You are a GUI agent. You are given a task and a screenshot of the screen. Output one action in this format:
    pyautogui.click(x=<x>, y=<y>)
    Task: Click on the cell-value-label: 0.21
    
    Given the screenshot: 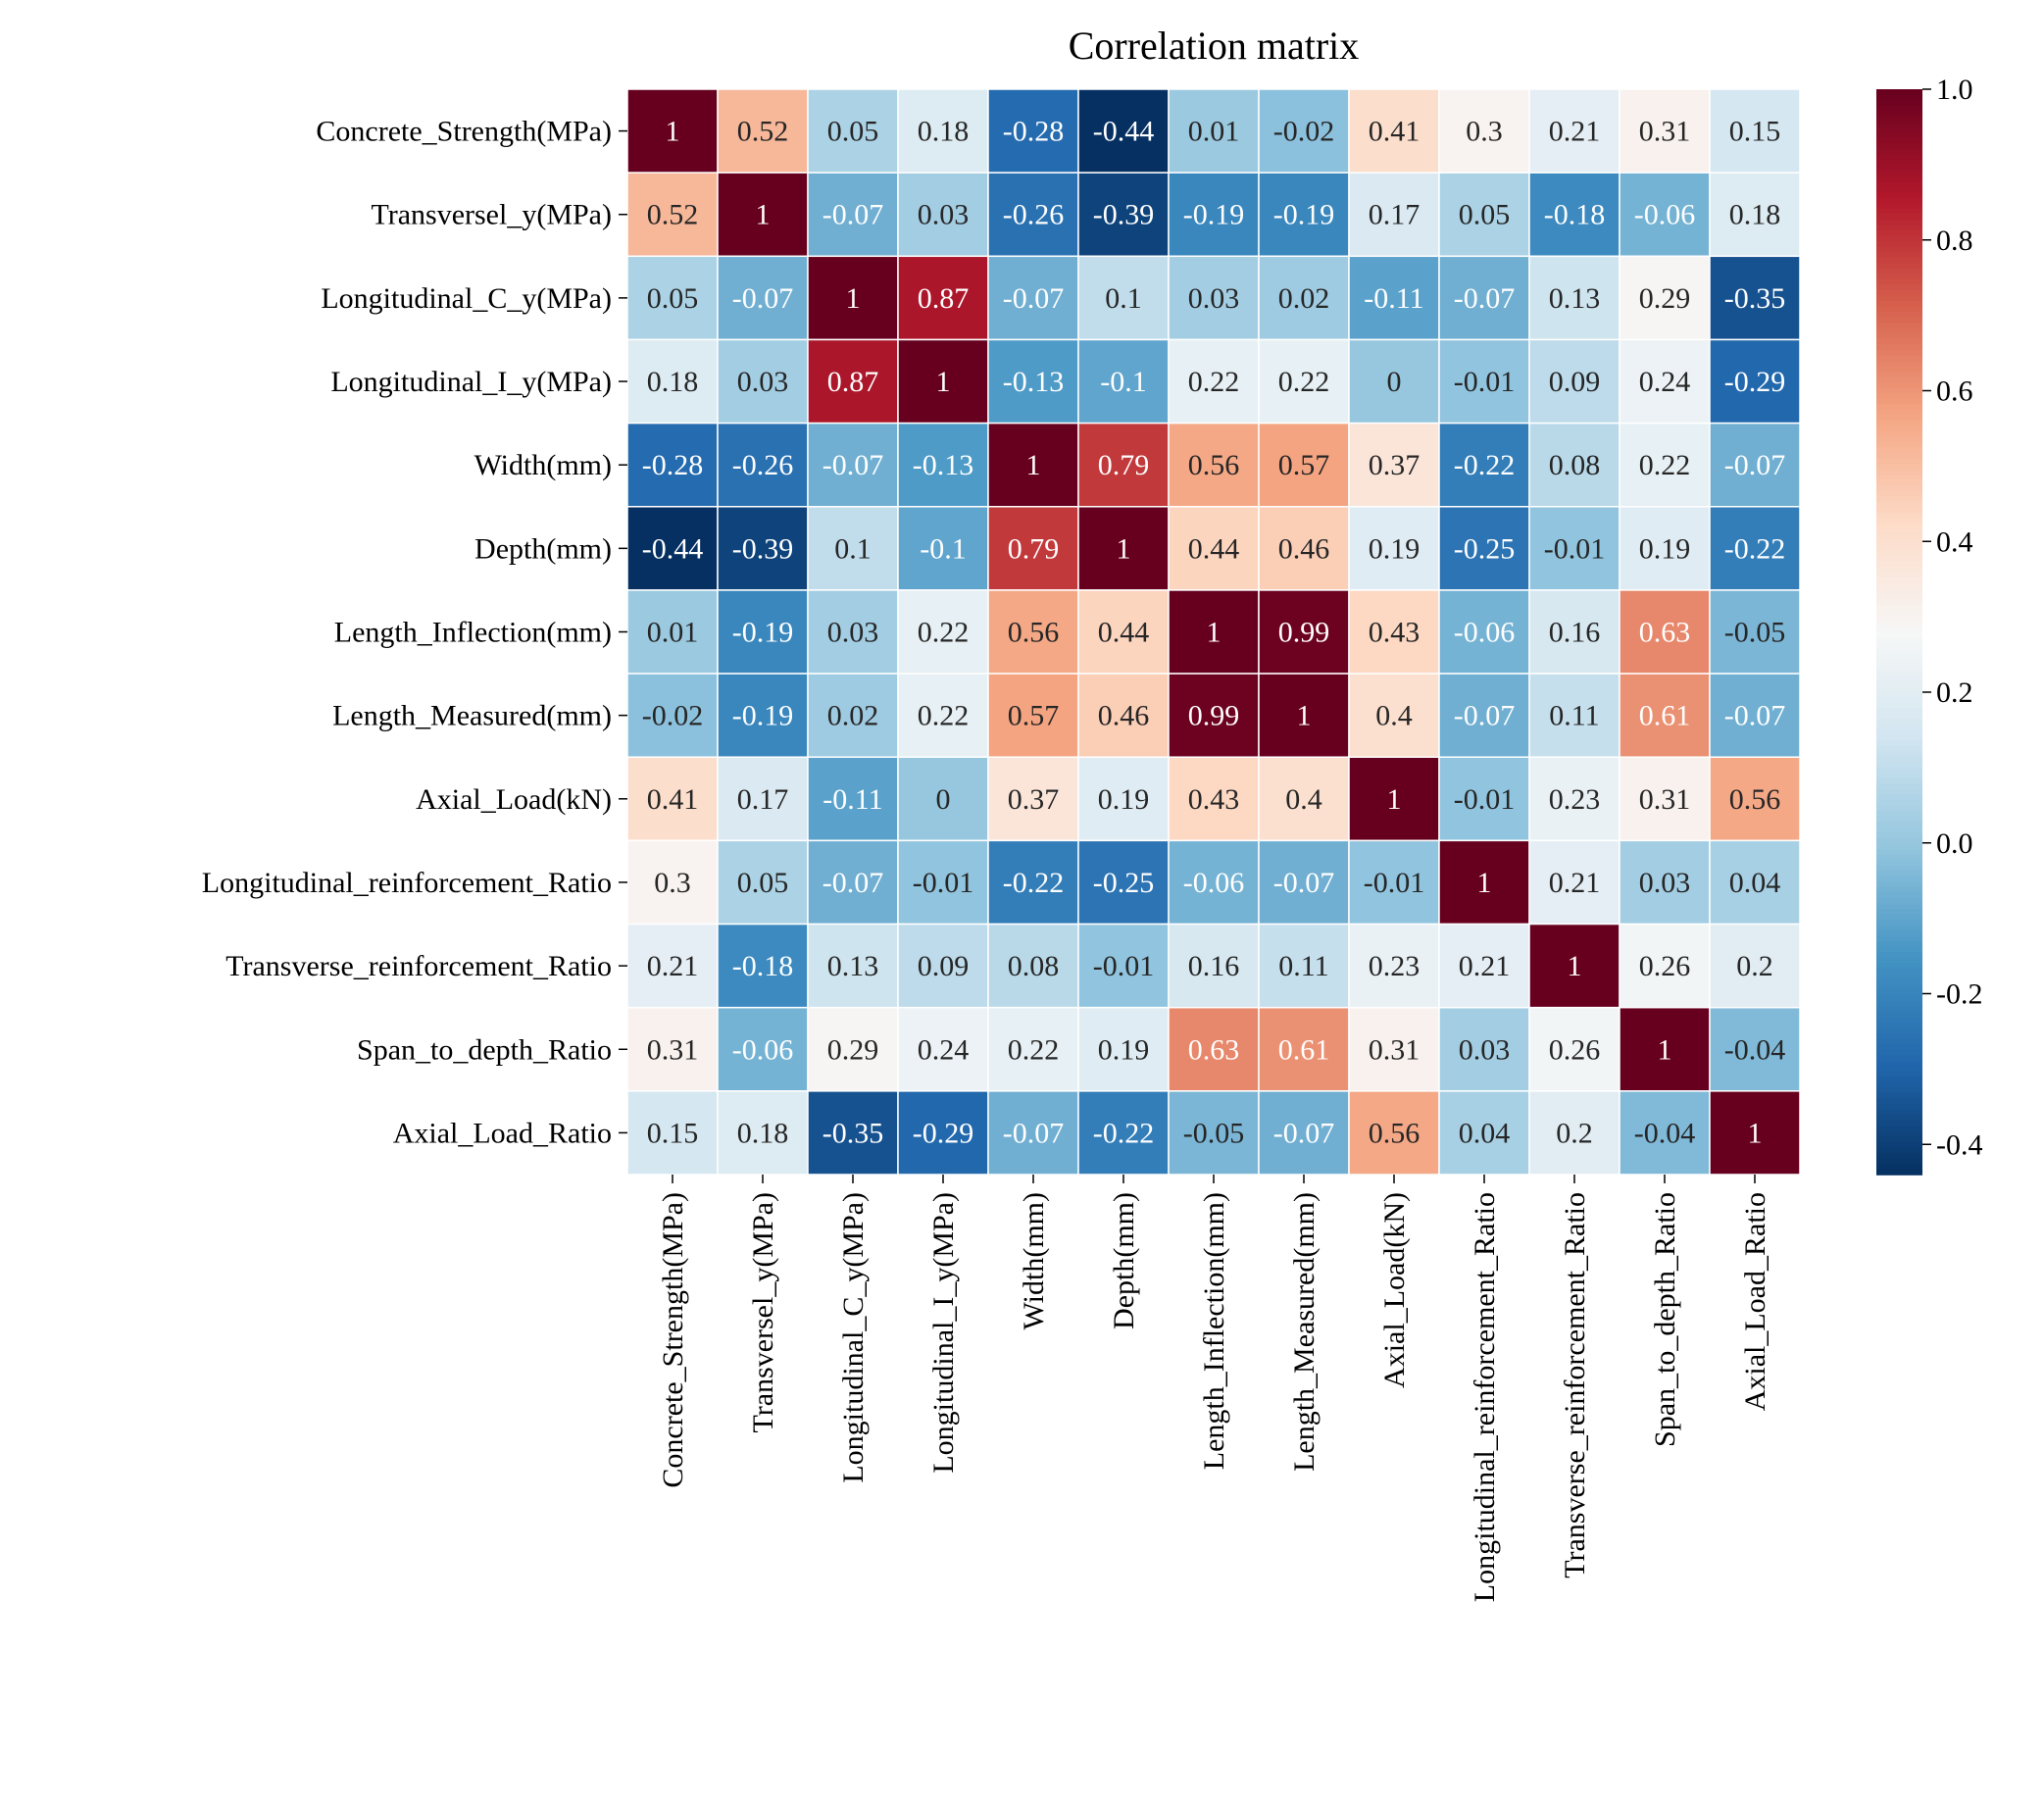 What is the action you would take?
    pyautogui.click(x=1485, y=966)
    